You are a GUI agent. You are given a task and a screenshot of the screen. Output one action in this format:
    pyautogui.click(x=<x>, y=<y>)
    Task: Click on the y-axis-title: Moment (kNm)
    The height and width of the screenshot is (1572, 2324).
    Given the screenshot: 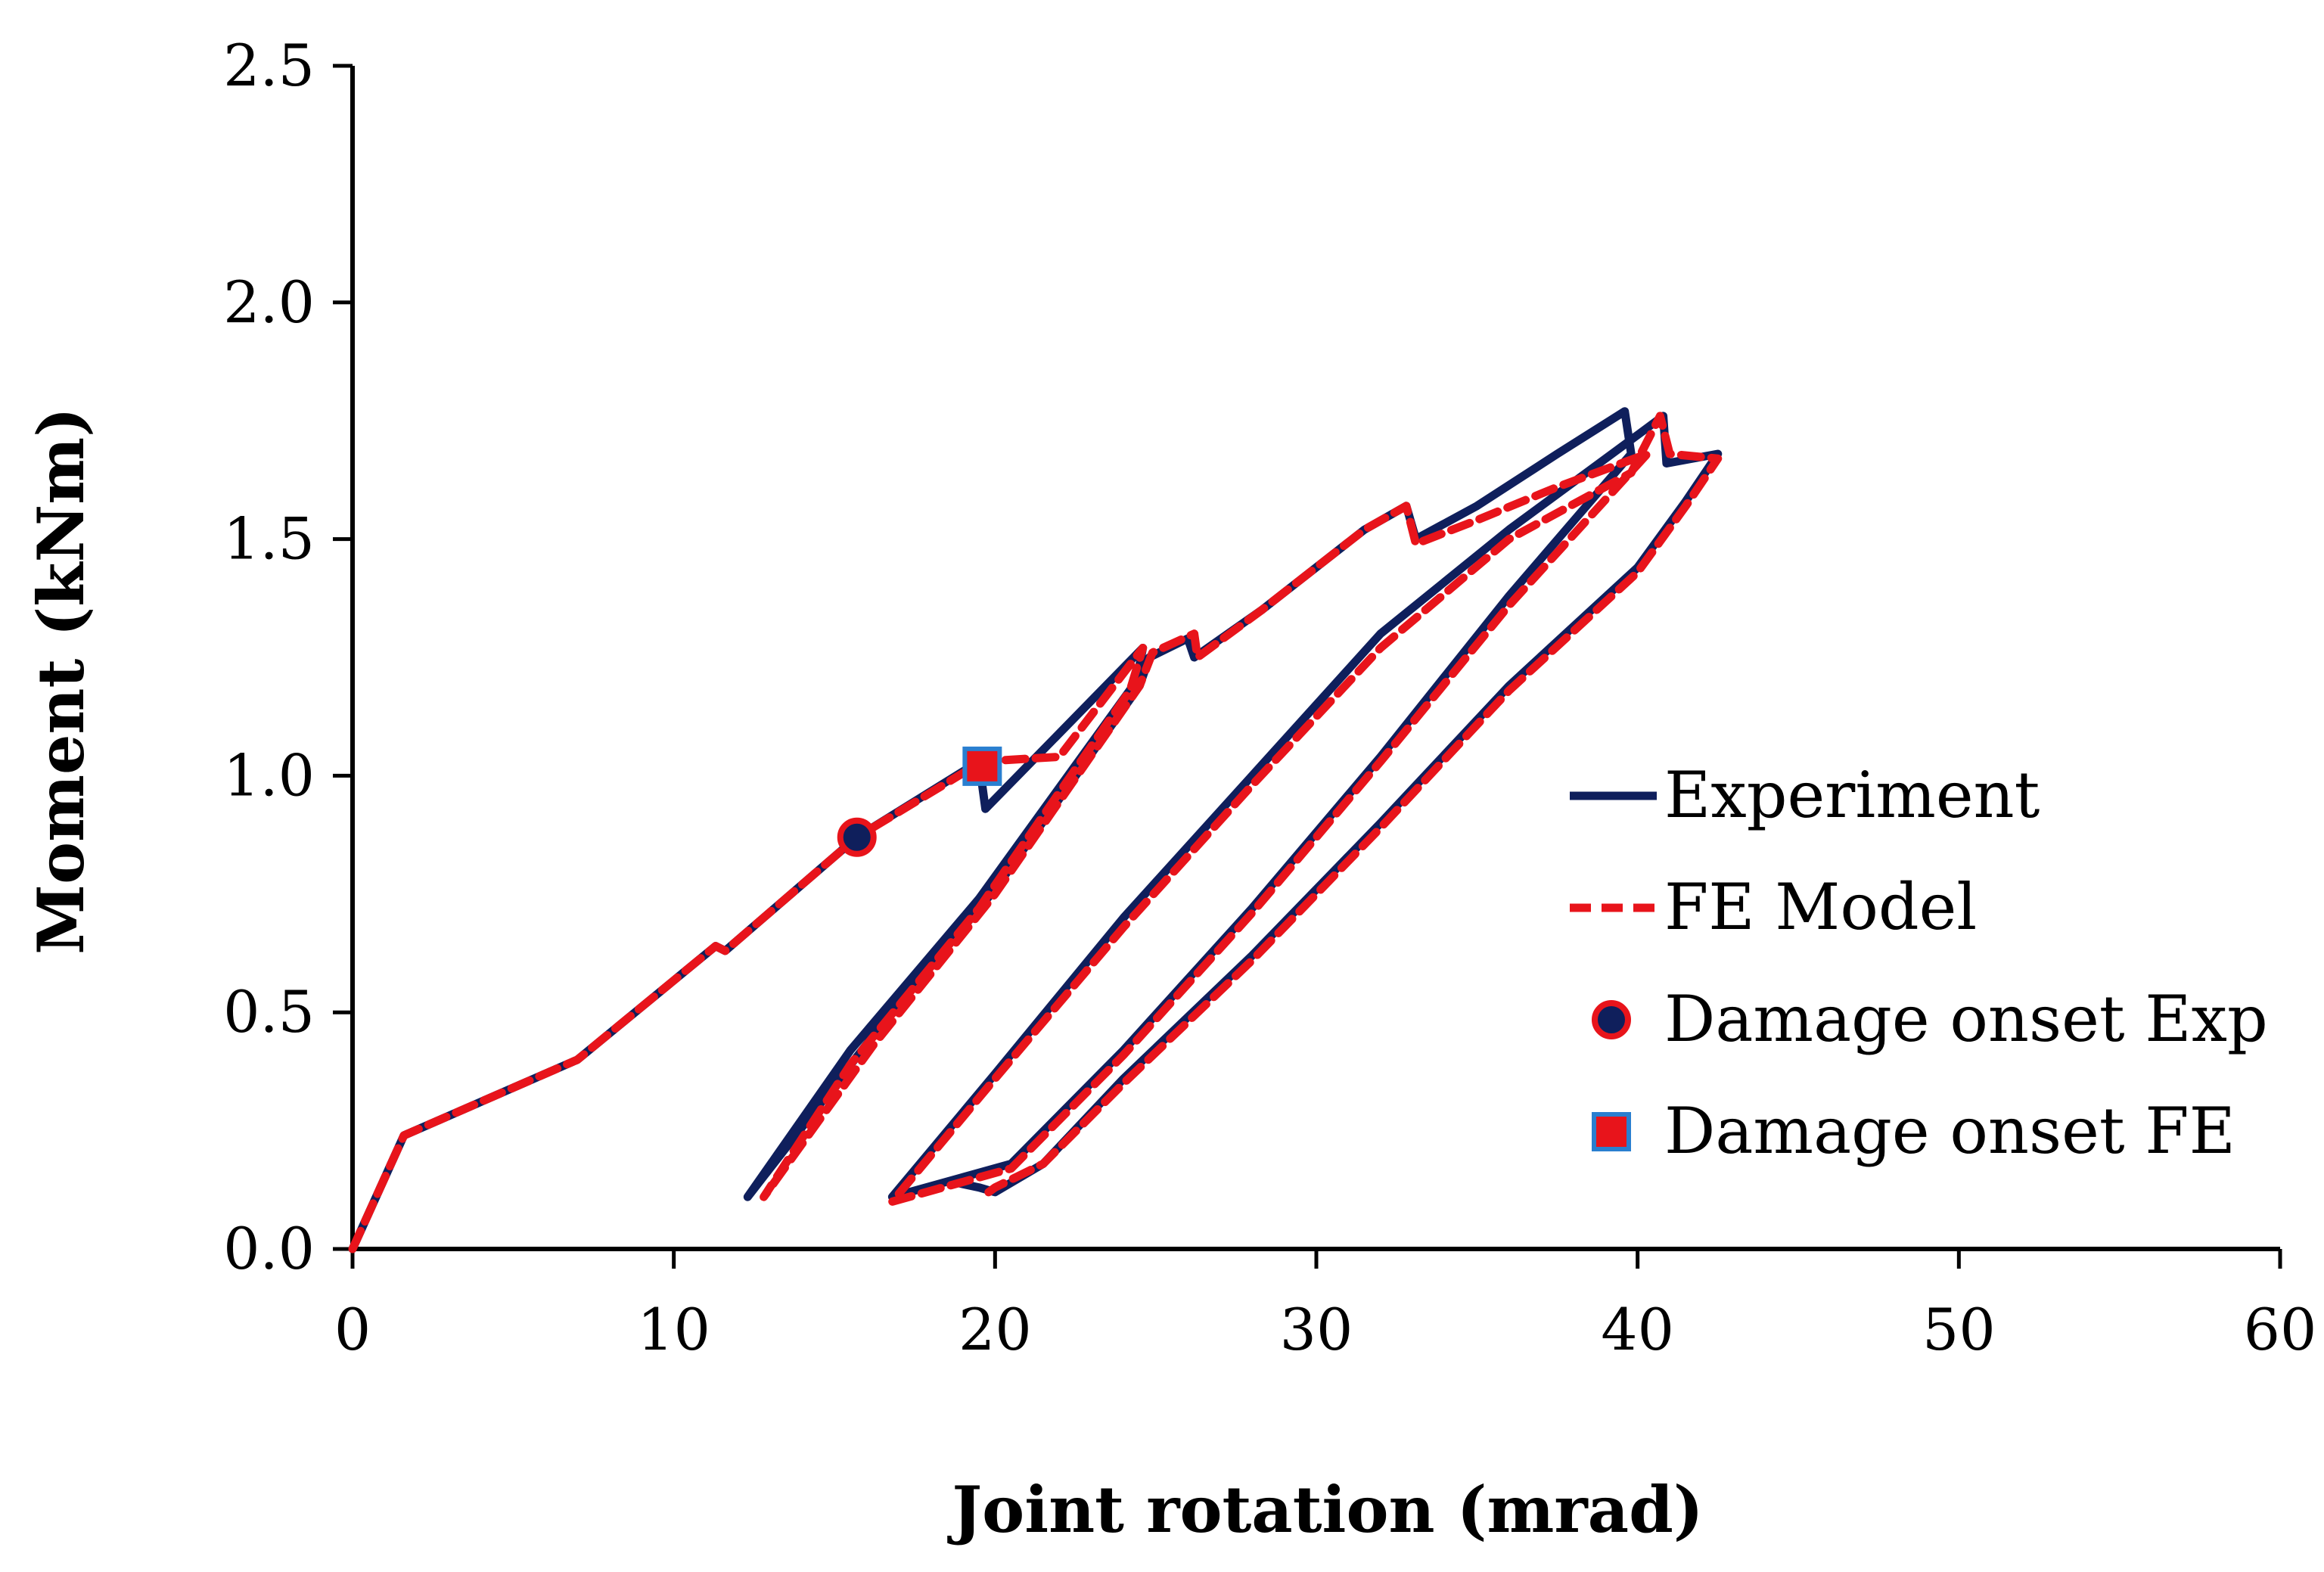 What is the action you would take?
    pyautogui.click(x=60, y=681)
    